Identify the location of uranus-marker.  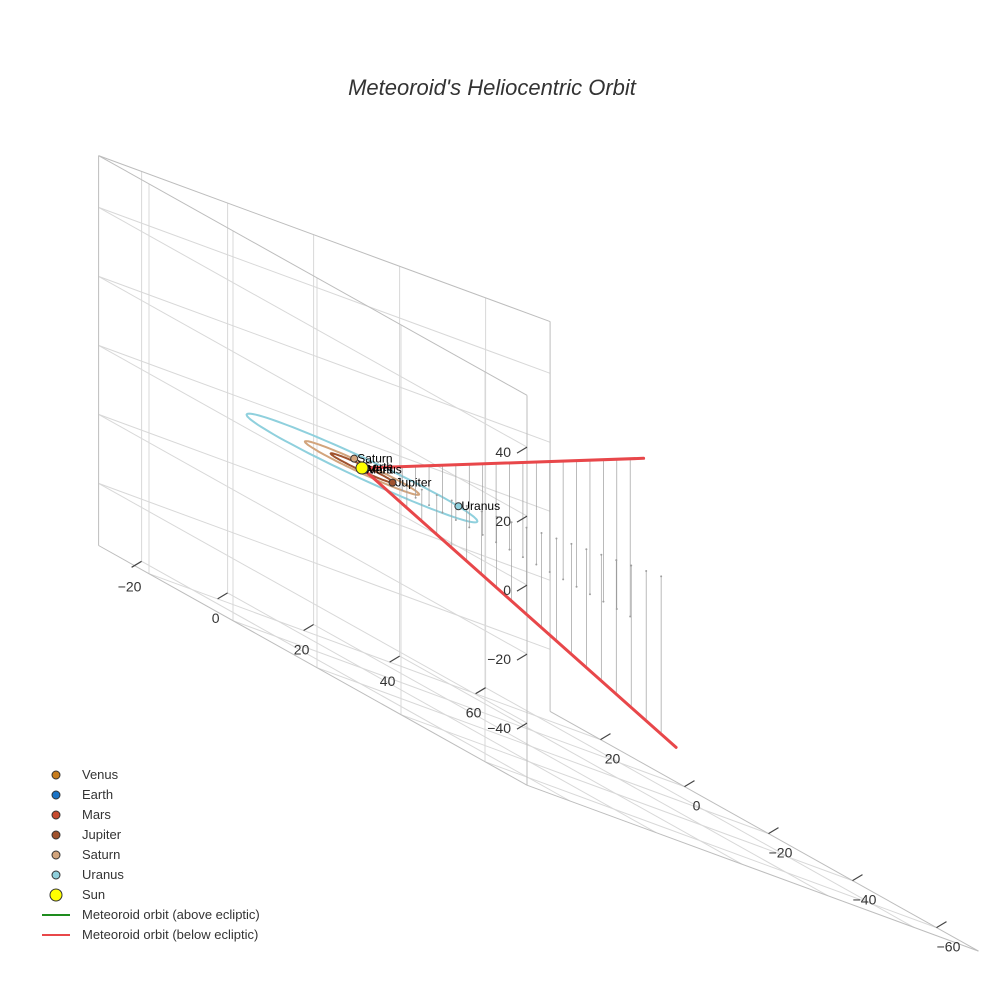
(458, 506).